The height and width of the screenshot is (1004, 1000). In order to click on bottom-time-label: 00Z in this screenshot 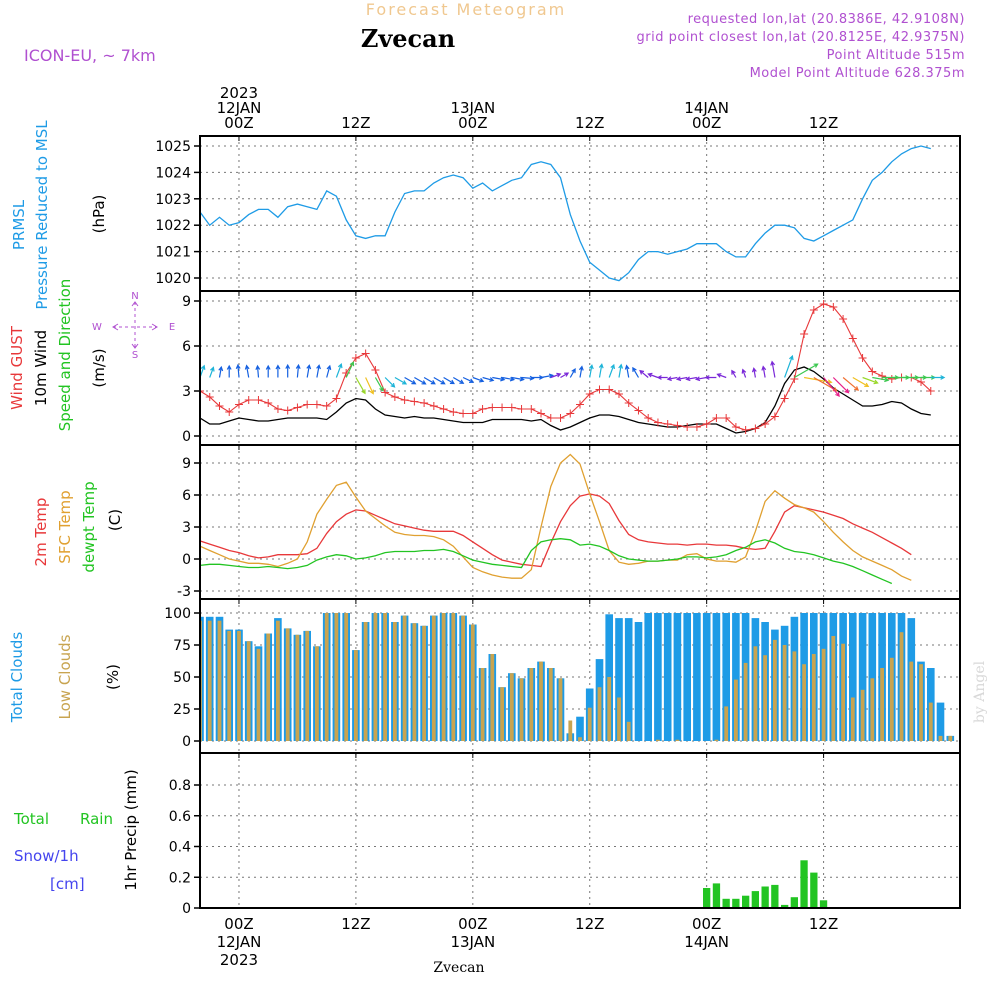, I will do `click(238, 924)`.